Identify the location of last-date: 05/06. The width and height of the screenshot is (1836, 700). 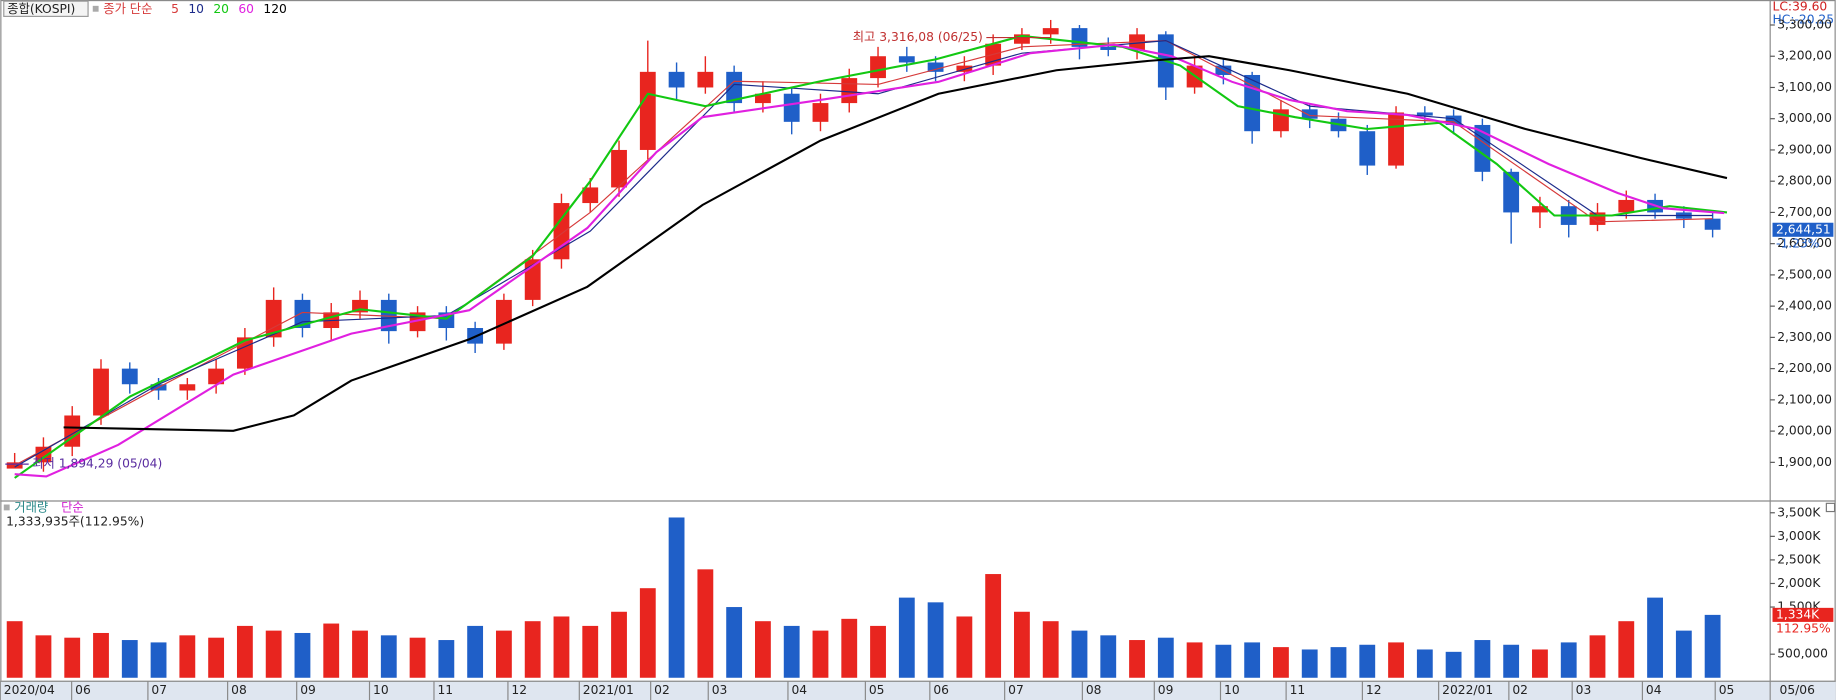
(1798, 690).